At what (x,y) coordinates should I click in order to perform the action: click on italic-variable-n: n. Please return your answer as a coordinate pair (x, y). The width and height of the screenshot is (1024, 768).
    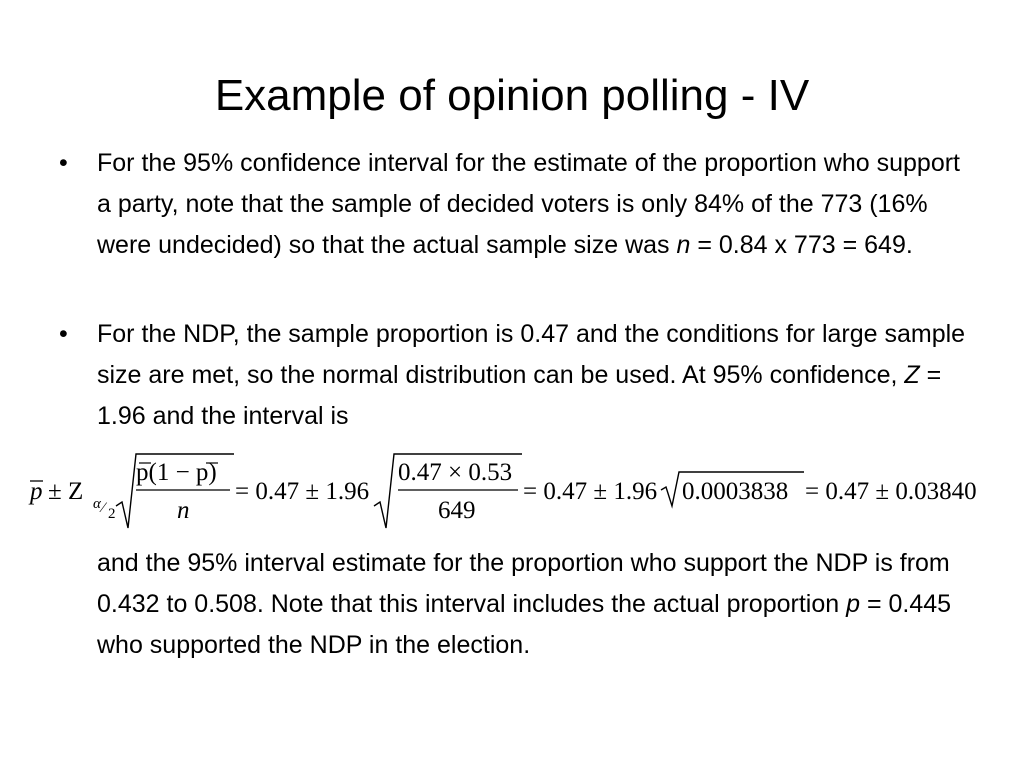
    Looking at the image, I should click on (683, 245).